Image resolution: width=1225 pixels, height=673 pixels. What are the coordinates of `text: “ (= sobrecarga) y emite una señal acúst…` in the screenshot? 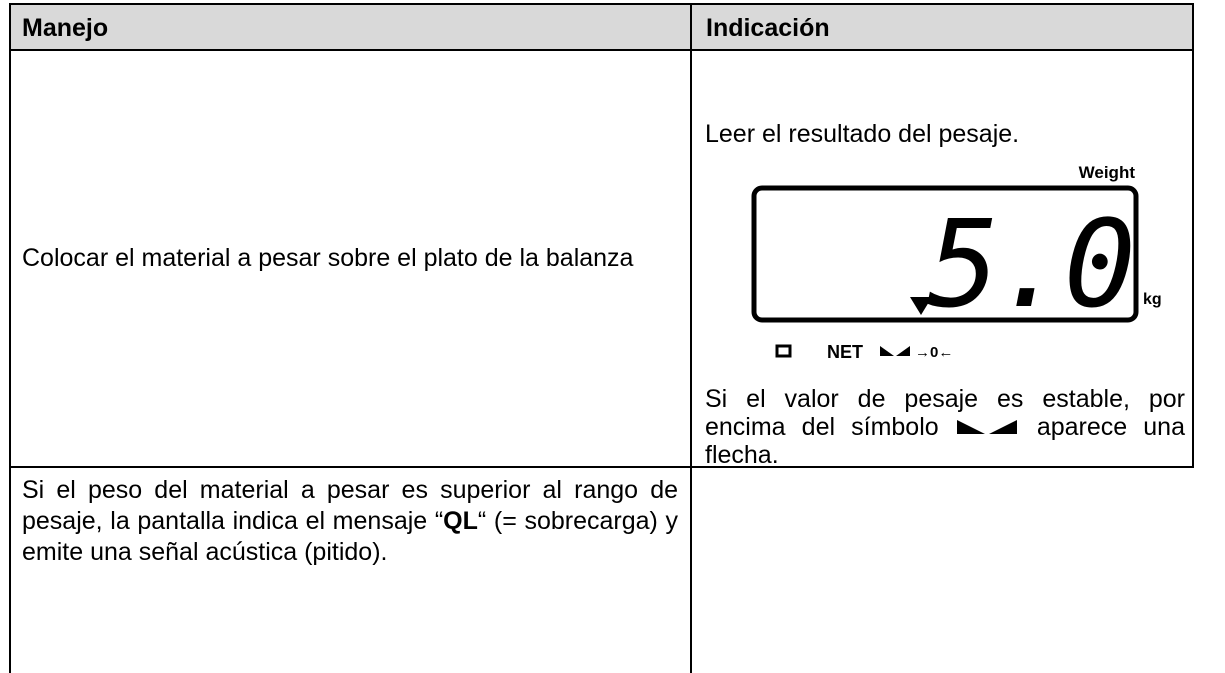 It's located at (350, 536).